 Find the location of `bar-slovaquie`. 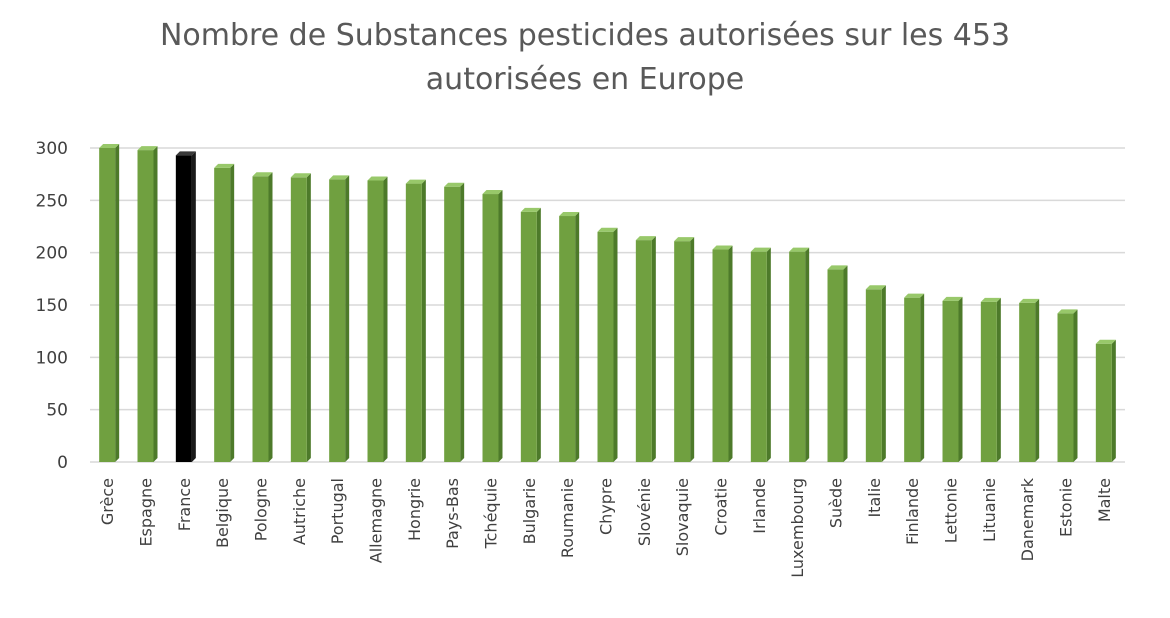

bar-slovaquie is located at coordinates (684, 349).